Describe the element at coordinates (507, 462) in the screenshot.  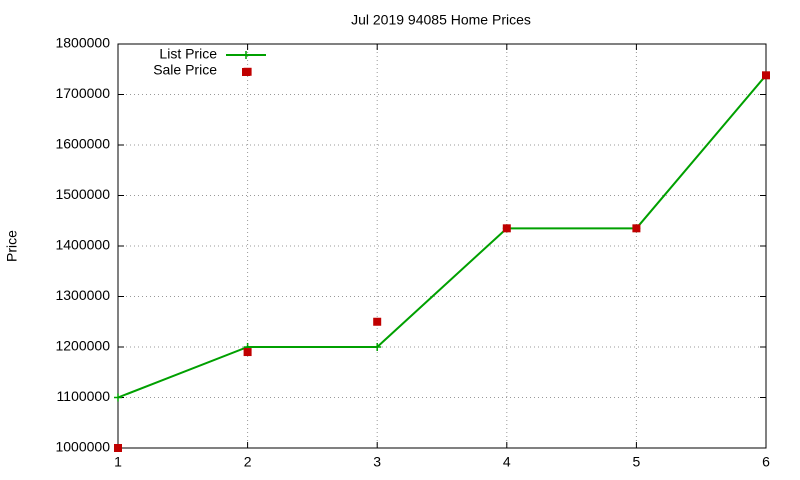
I see `x-tick-label: 4` at that location.